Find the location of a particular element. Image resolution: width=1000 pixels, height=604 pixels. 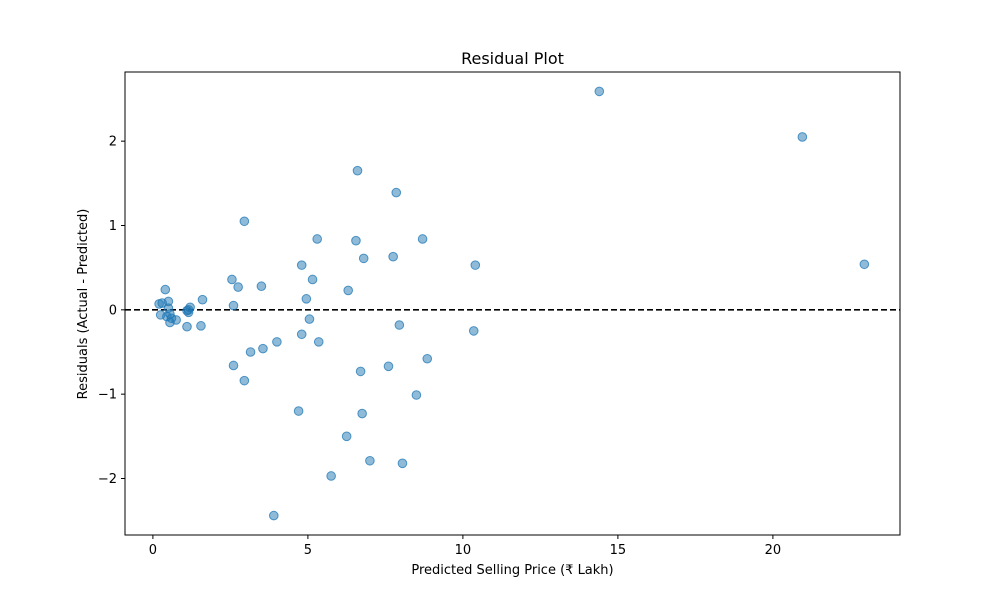

chart-title: Residual Plot is located at coordinates (512, 58).